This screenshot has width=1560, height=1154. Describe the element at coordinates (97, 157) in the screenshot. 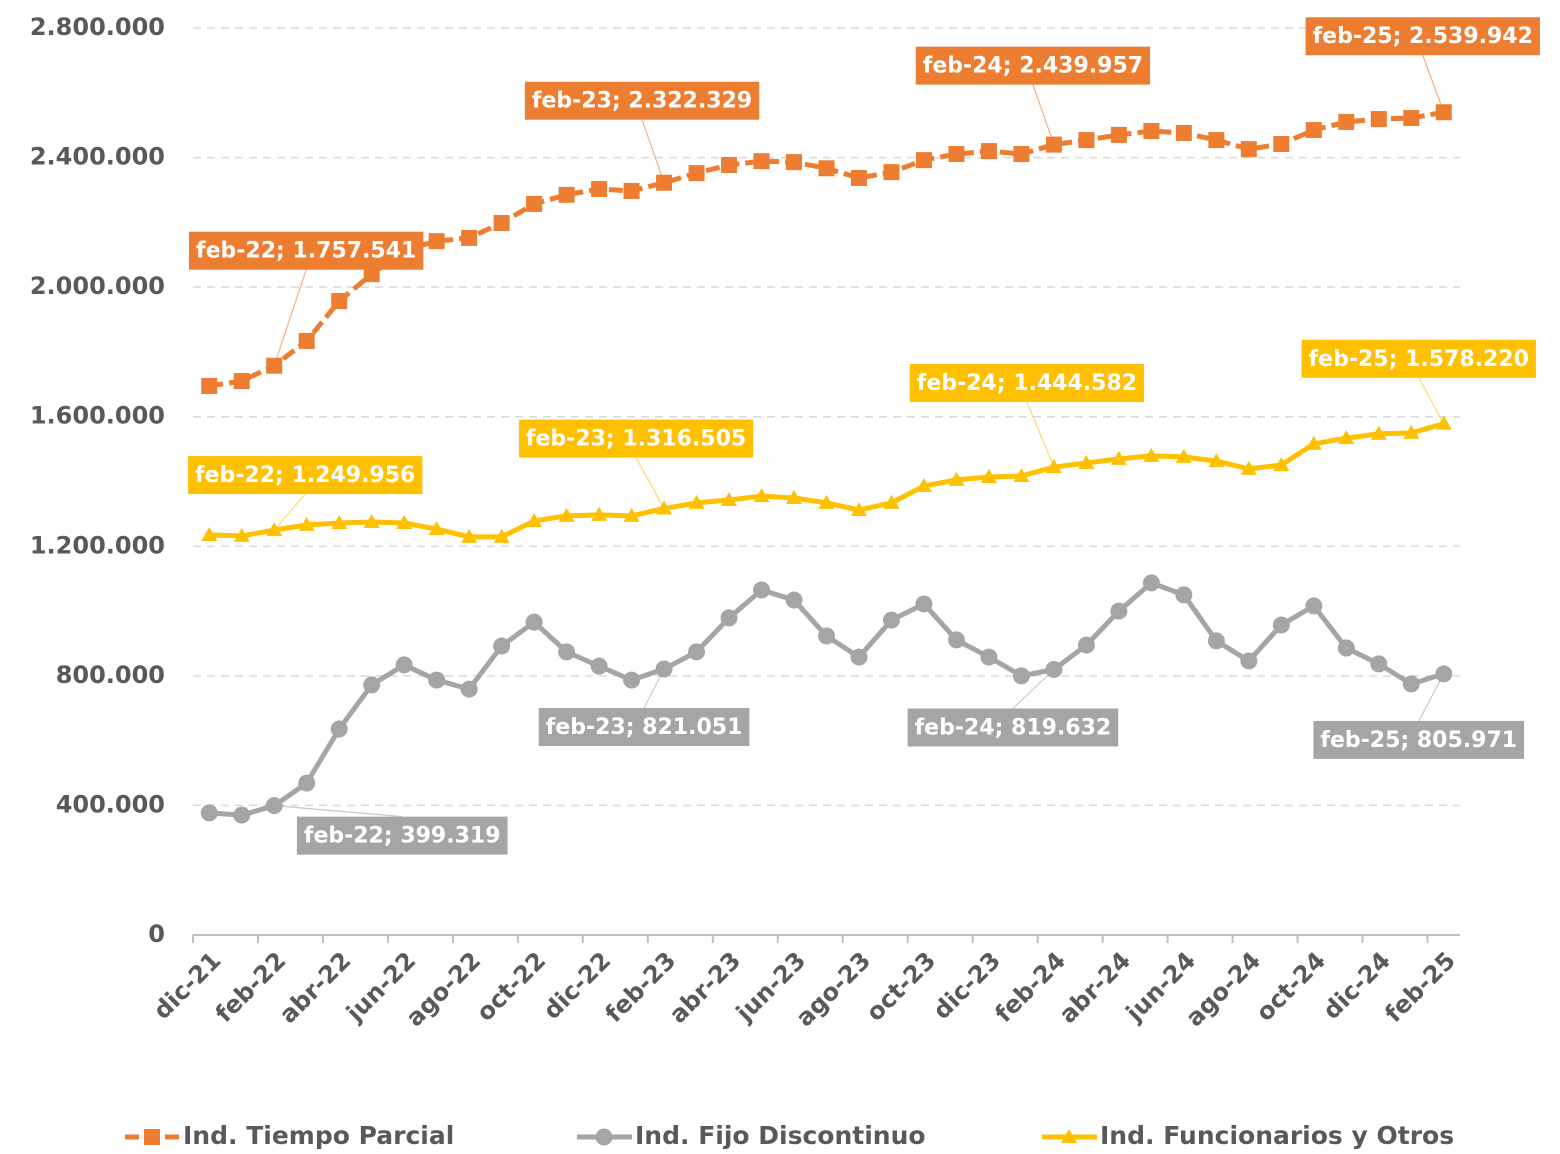

I see `y-tick-label: 2.400.000` at that location.